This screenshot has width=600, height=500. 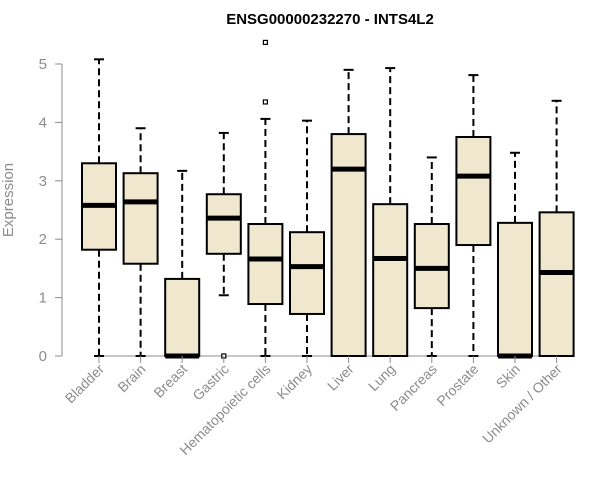 What do you see at coordinates (50, 210) in the screenshot?
I see `y-axis-ticks: 0 1 2 3 4 5` at bounding box center [50, 210].